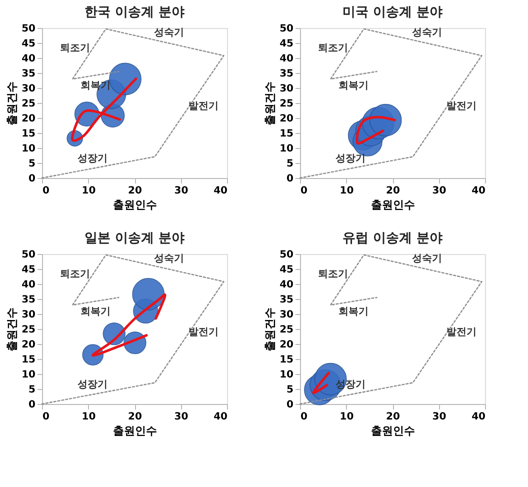  I want to click on chart-title: 한국 이송계 분야, so click(134, 12).